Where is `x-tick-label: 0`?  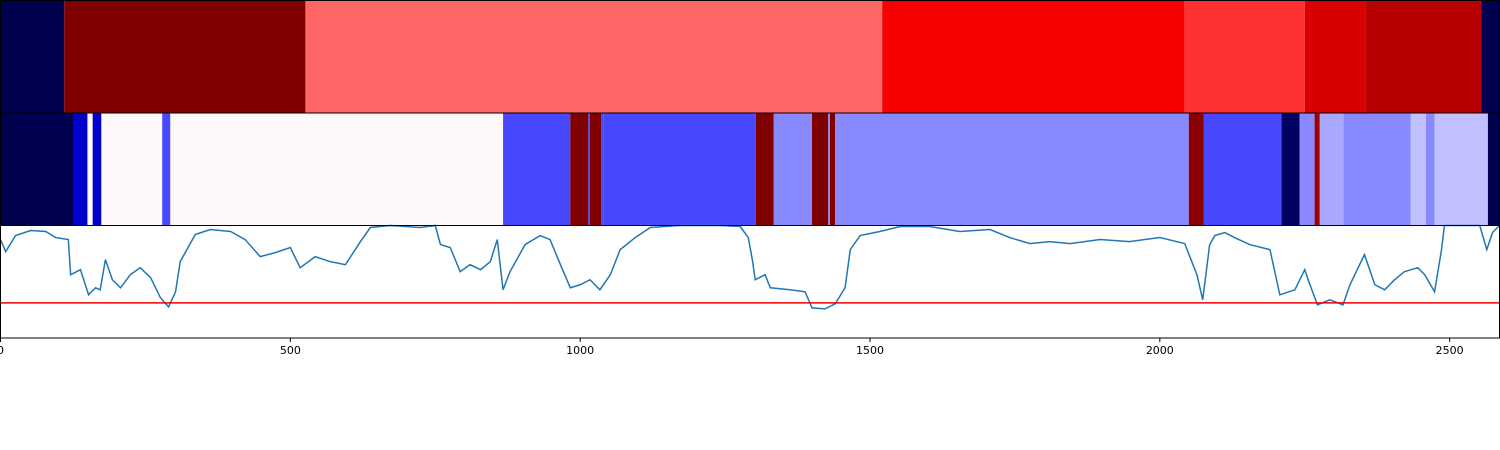 x-tick-label: 0 is located at coordinates (2, 350).